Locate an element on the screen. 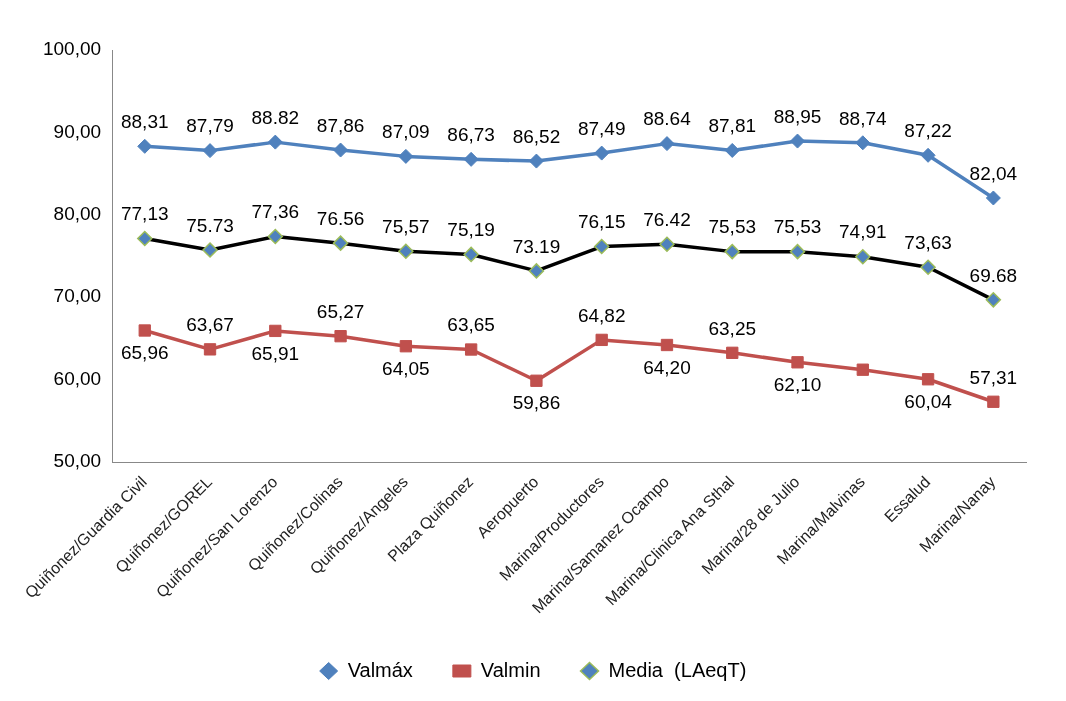 The height and width of the screenshot is (701, 1066). y-tick-label: 60,00 is located at coordinates (77, 378).